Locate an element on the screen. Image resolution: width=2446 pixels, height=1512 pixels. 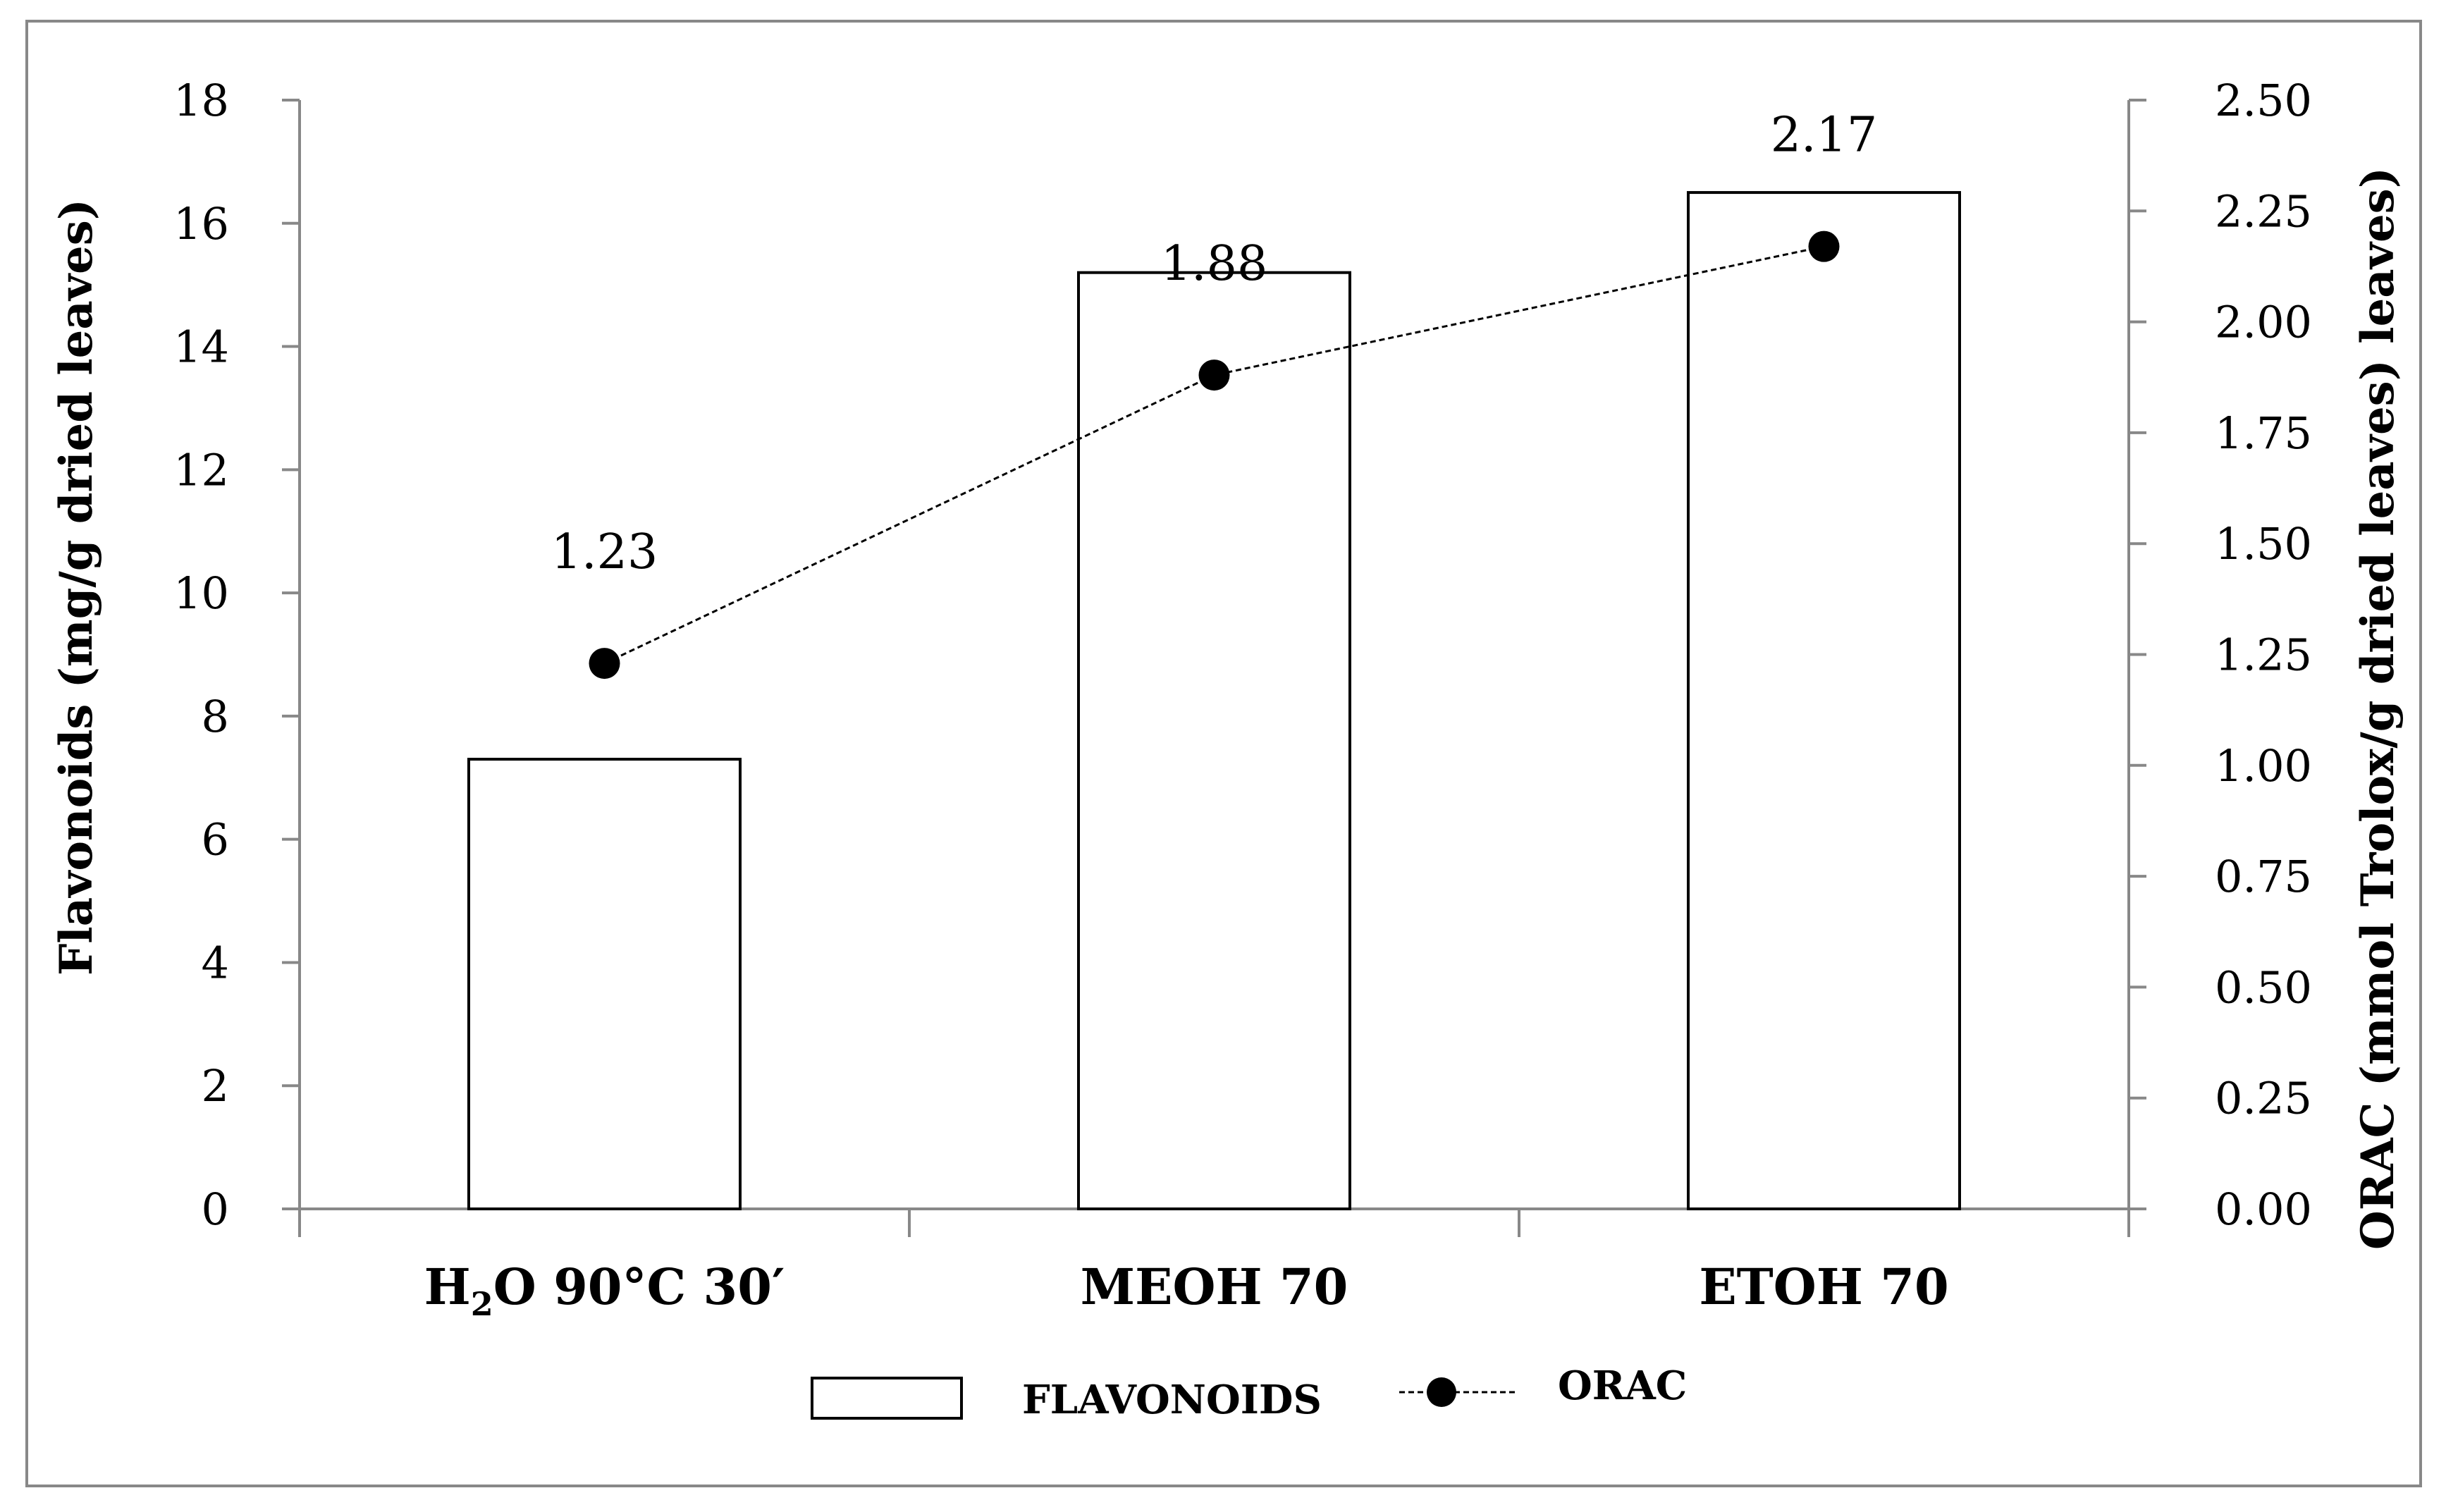
legend-flavonoids-swatch is located at coordinates (887, 1398).